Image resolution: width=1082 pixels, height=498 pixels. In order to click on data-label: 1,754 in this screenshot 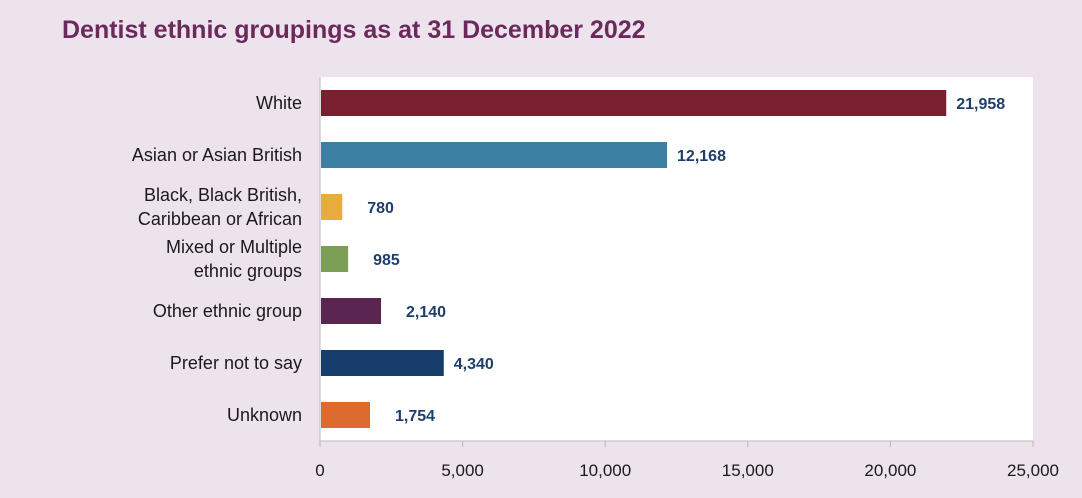, I will do `click(415, 416)`.